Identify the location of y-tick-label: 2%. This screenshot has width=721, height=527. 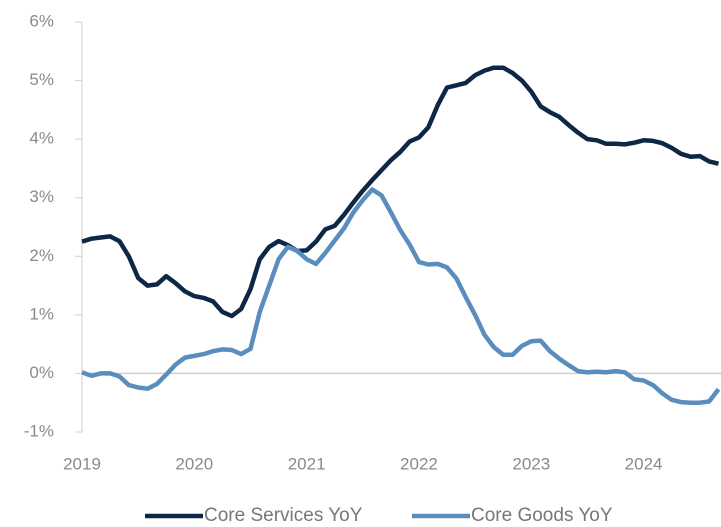
(41, 255).